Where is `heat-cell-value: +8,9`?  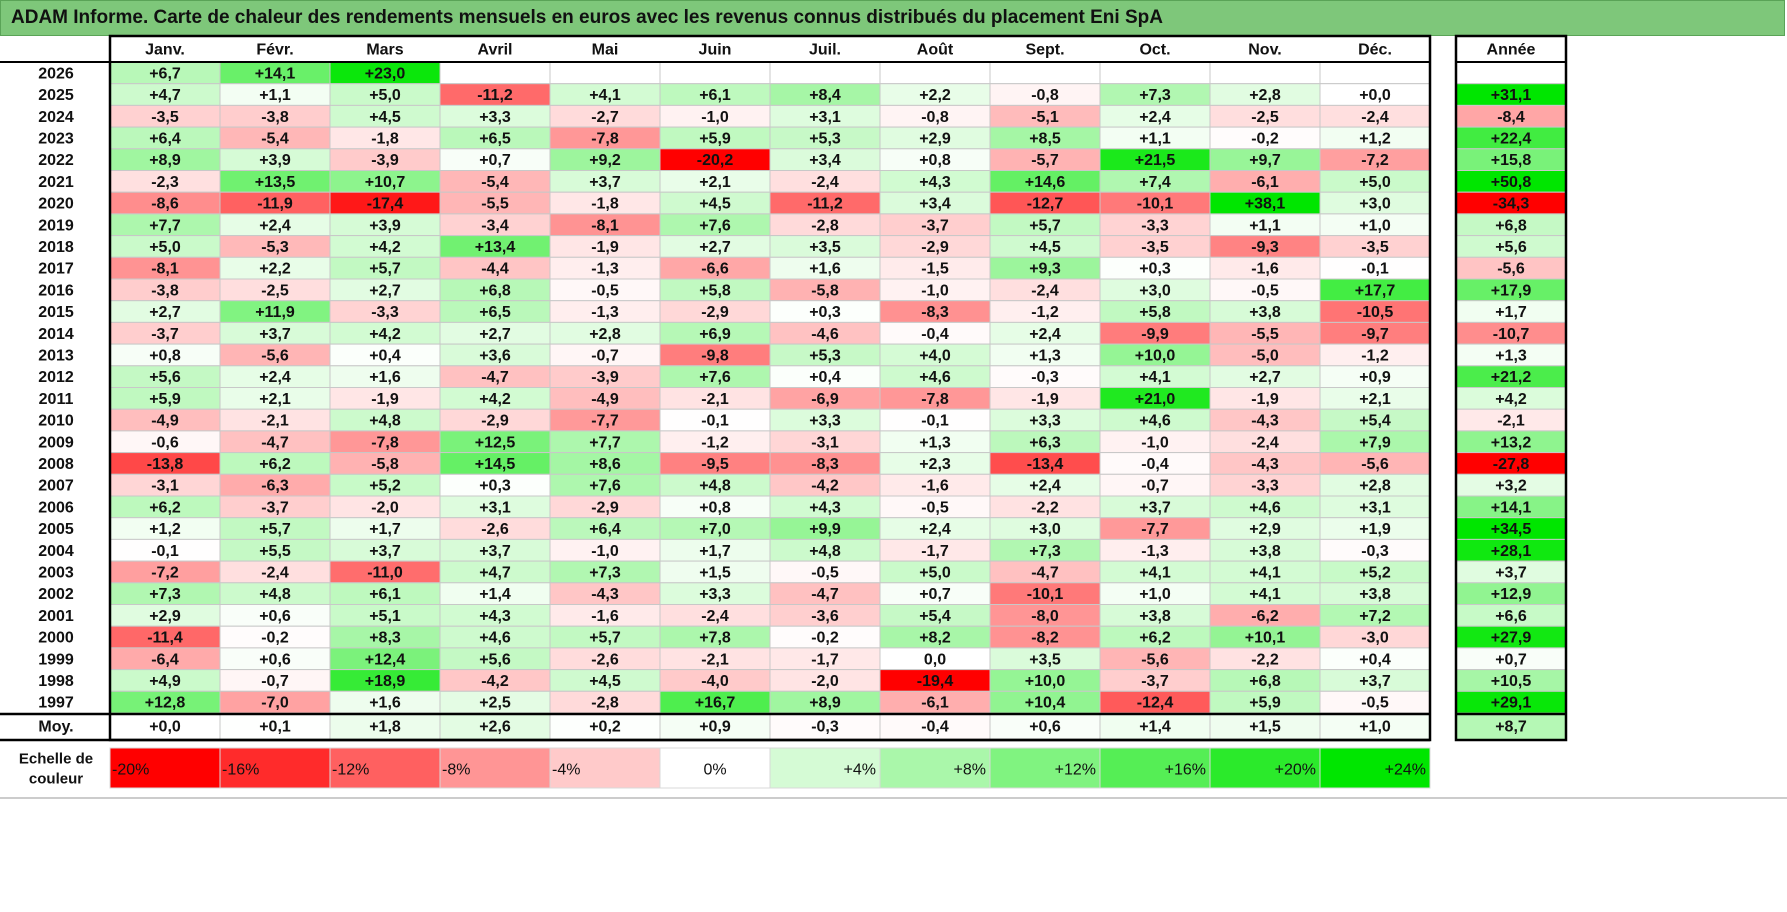
heat-cell-value: +8,9 is located at coordinates (825, 703).